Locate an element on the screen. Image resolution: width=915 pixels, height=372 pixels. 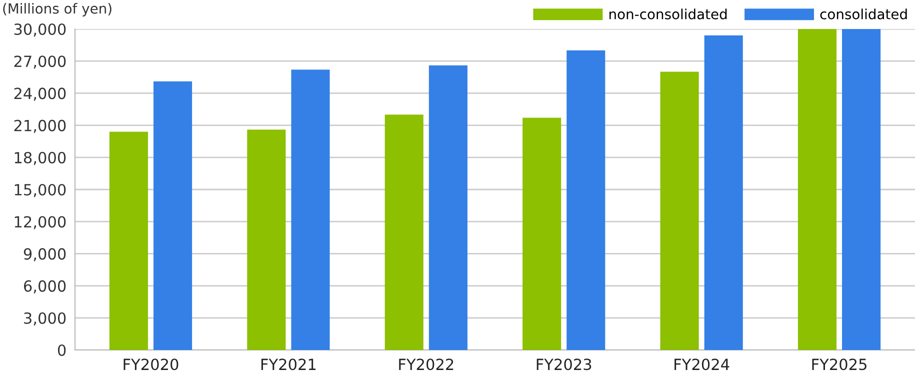
y-tick-label: 0 is located at coordinates (62, 350).